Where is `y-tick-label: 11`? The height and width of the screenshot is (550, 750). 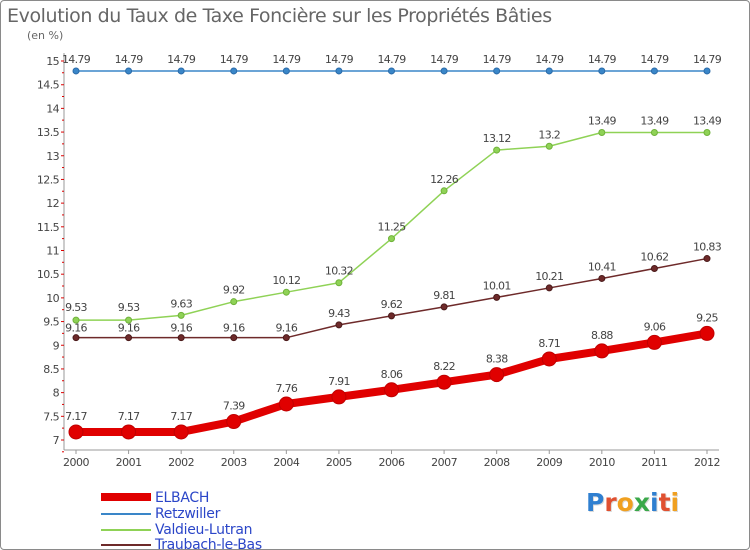
y-tick-label: 11 is located at coordinates (52, 251).